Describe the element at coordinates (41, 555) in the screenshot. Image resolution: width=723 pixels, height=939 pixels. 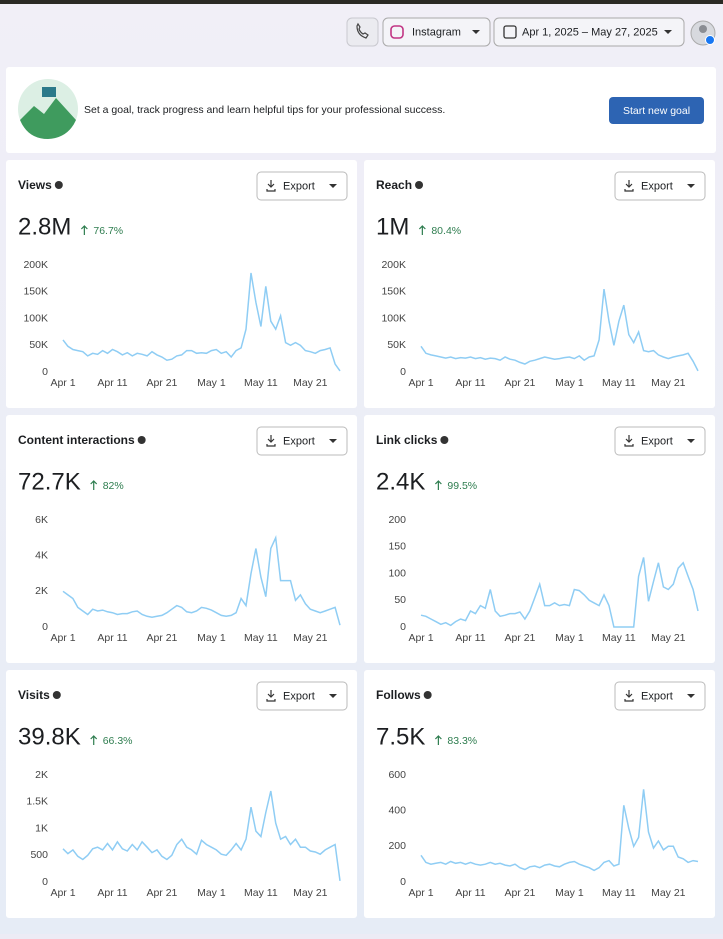
I see `y-tick-label: 4K` at that location.